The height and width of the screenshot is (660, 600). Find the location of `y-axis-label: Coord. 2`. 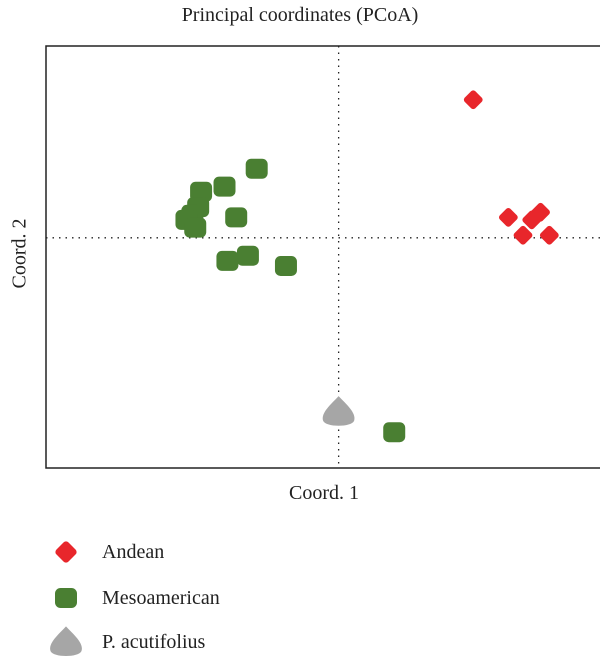

y-axis-label: Coord. 2 is located at coordinates (19, 253).